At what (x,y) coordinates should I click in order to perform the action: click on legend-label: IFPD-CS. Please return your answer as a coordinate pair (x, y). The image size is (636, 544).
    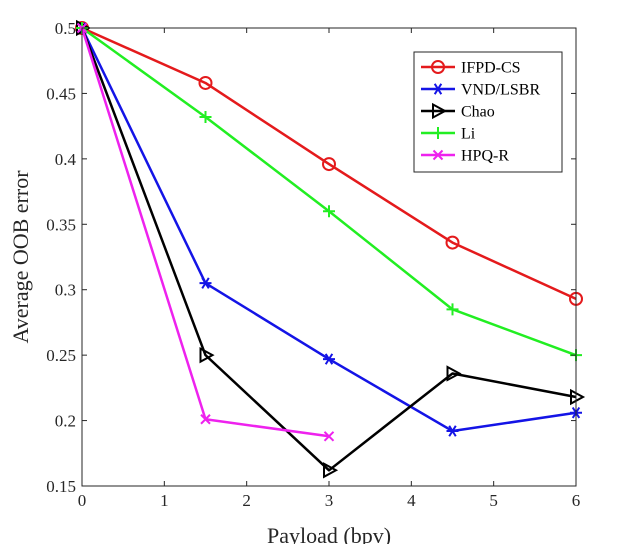
    Looking at the image, I should click on (491, 68).